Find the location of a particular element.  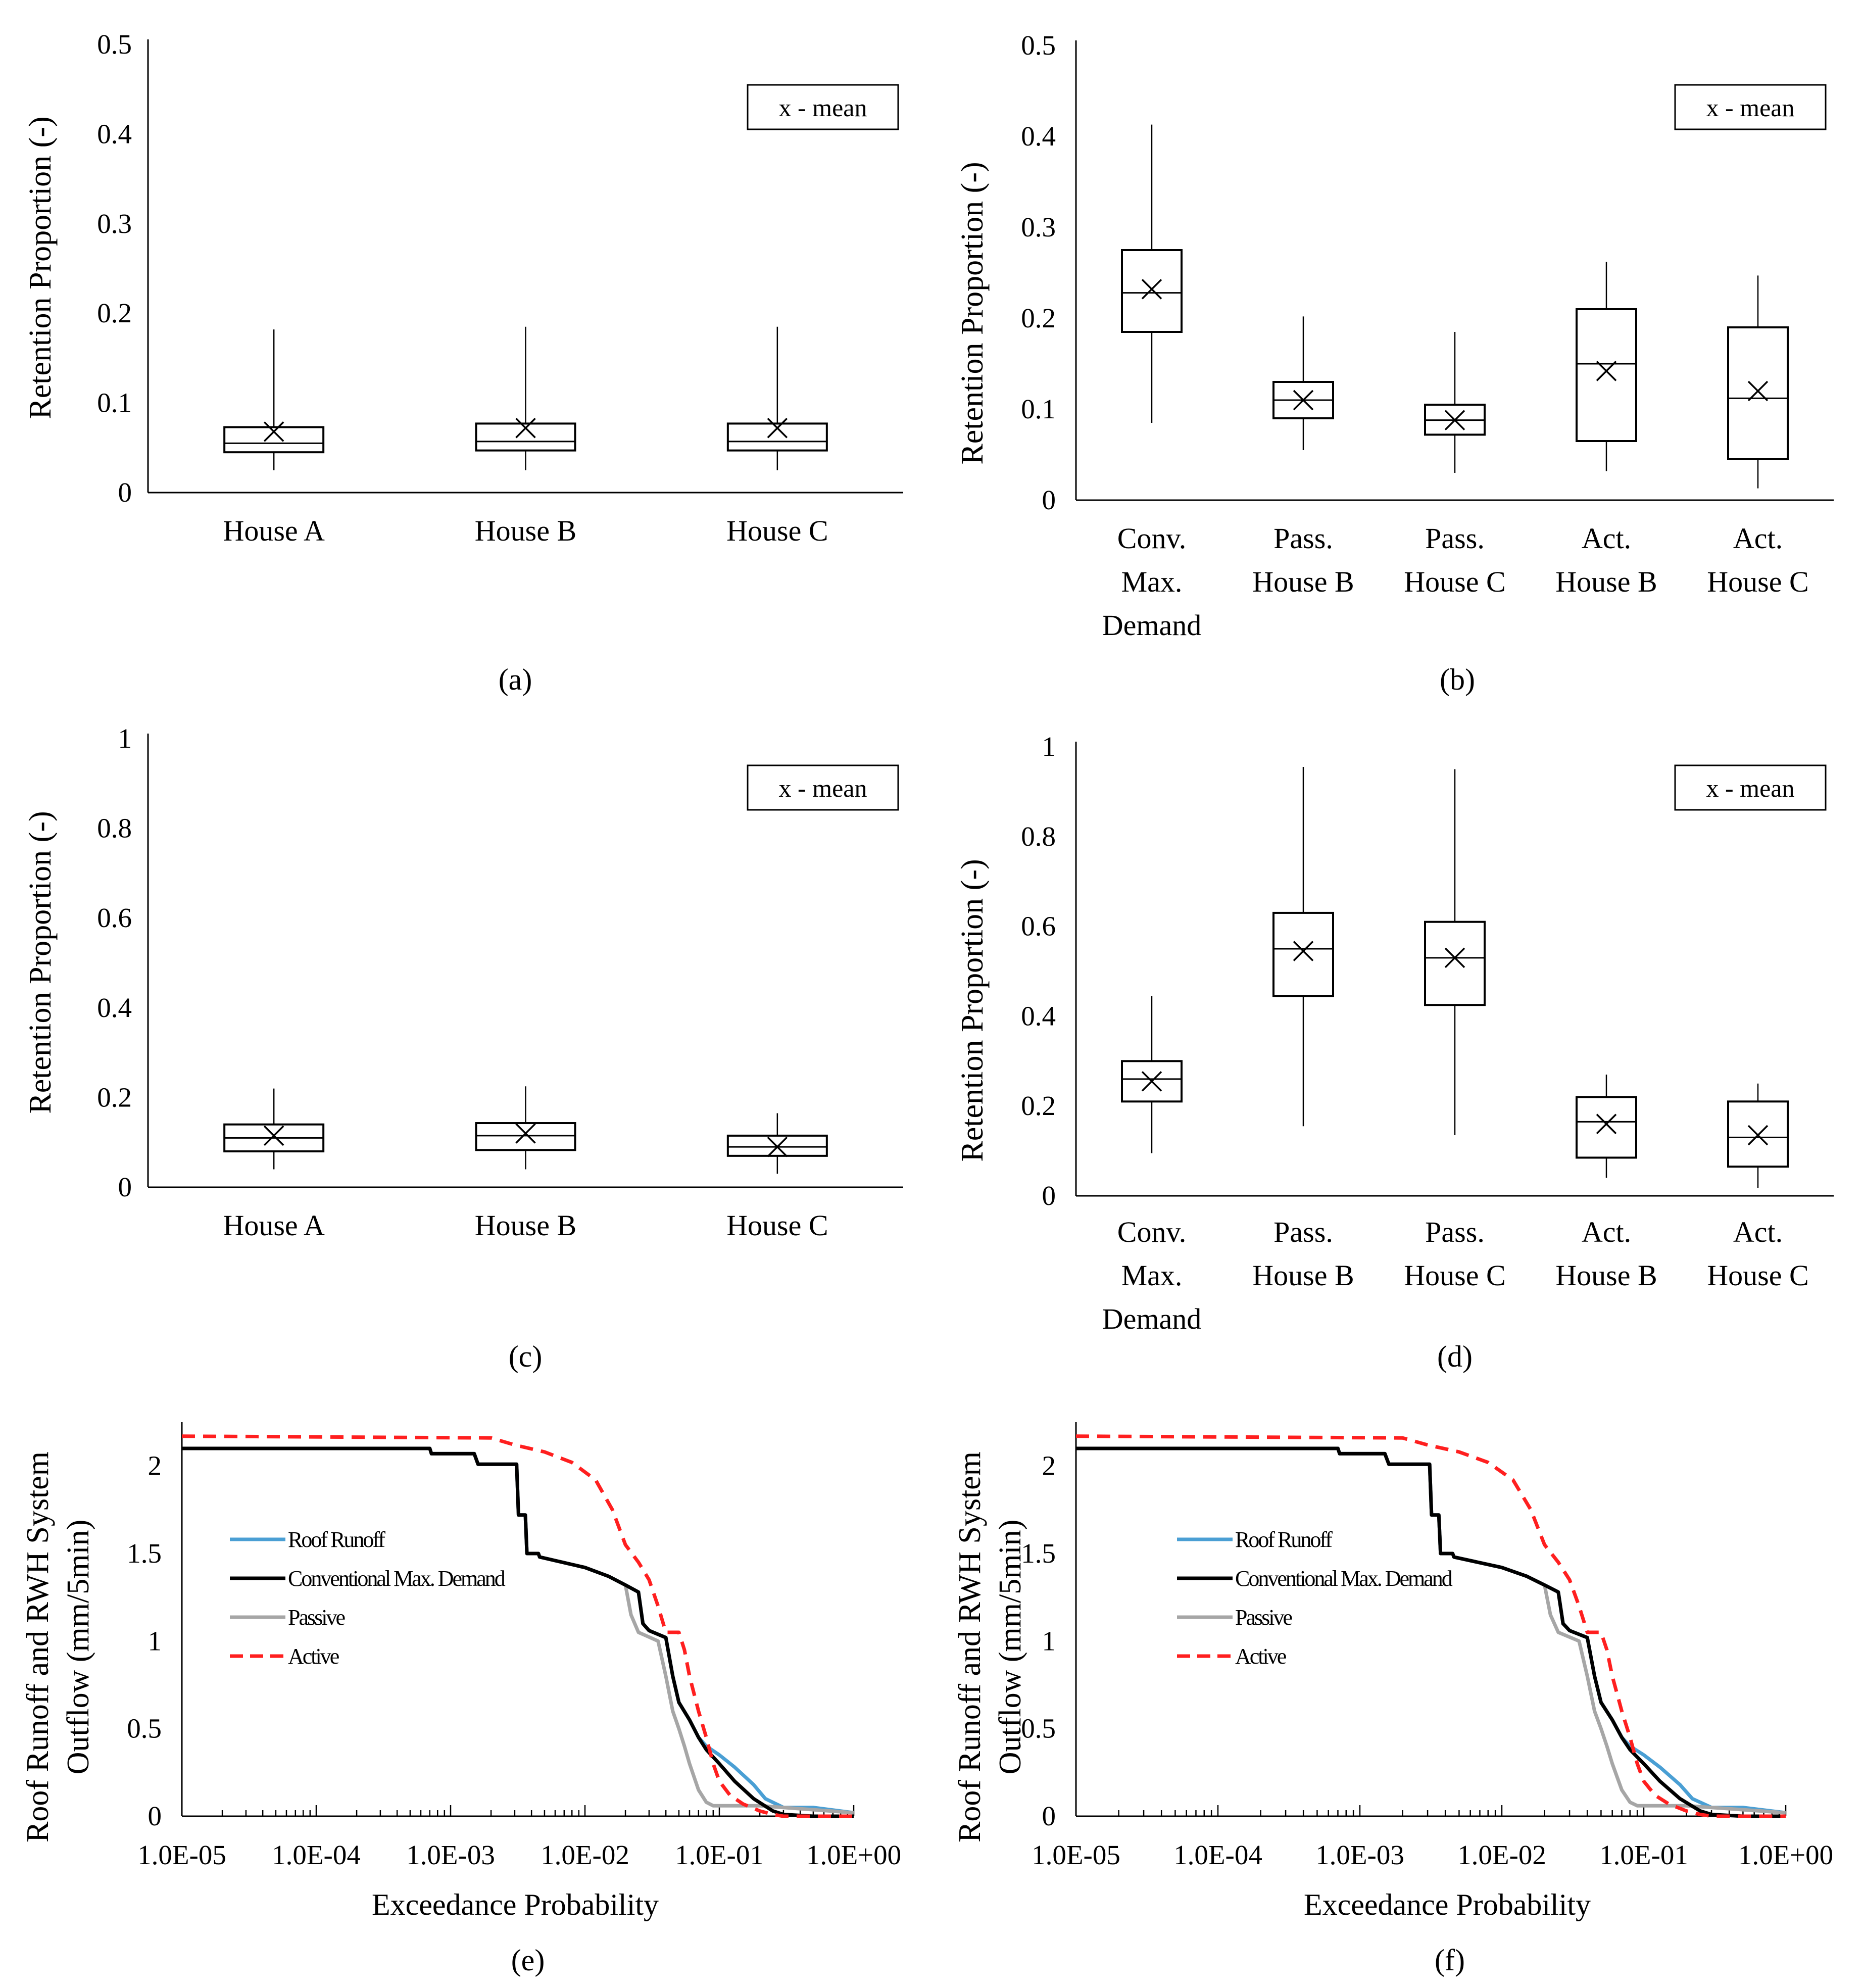

panel-e-x-tick-label: 1.0E-03 is located at coordinates (450, 1854).